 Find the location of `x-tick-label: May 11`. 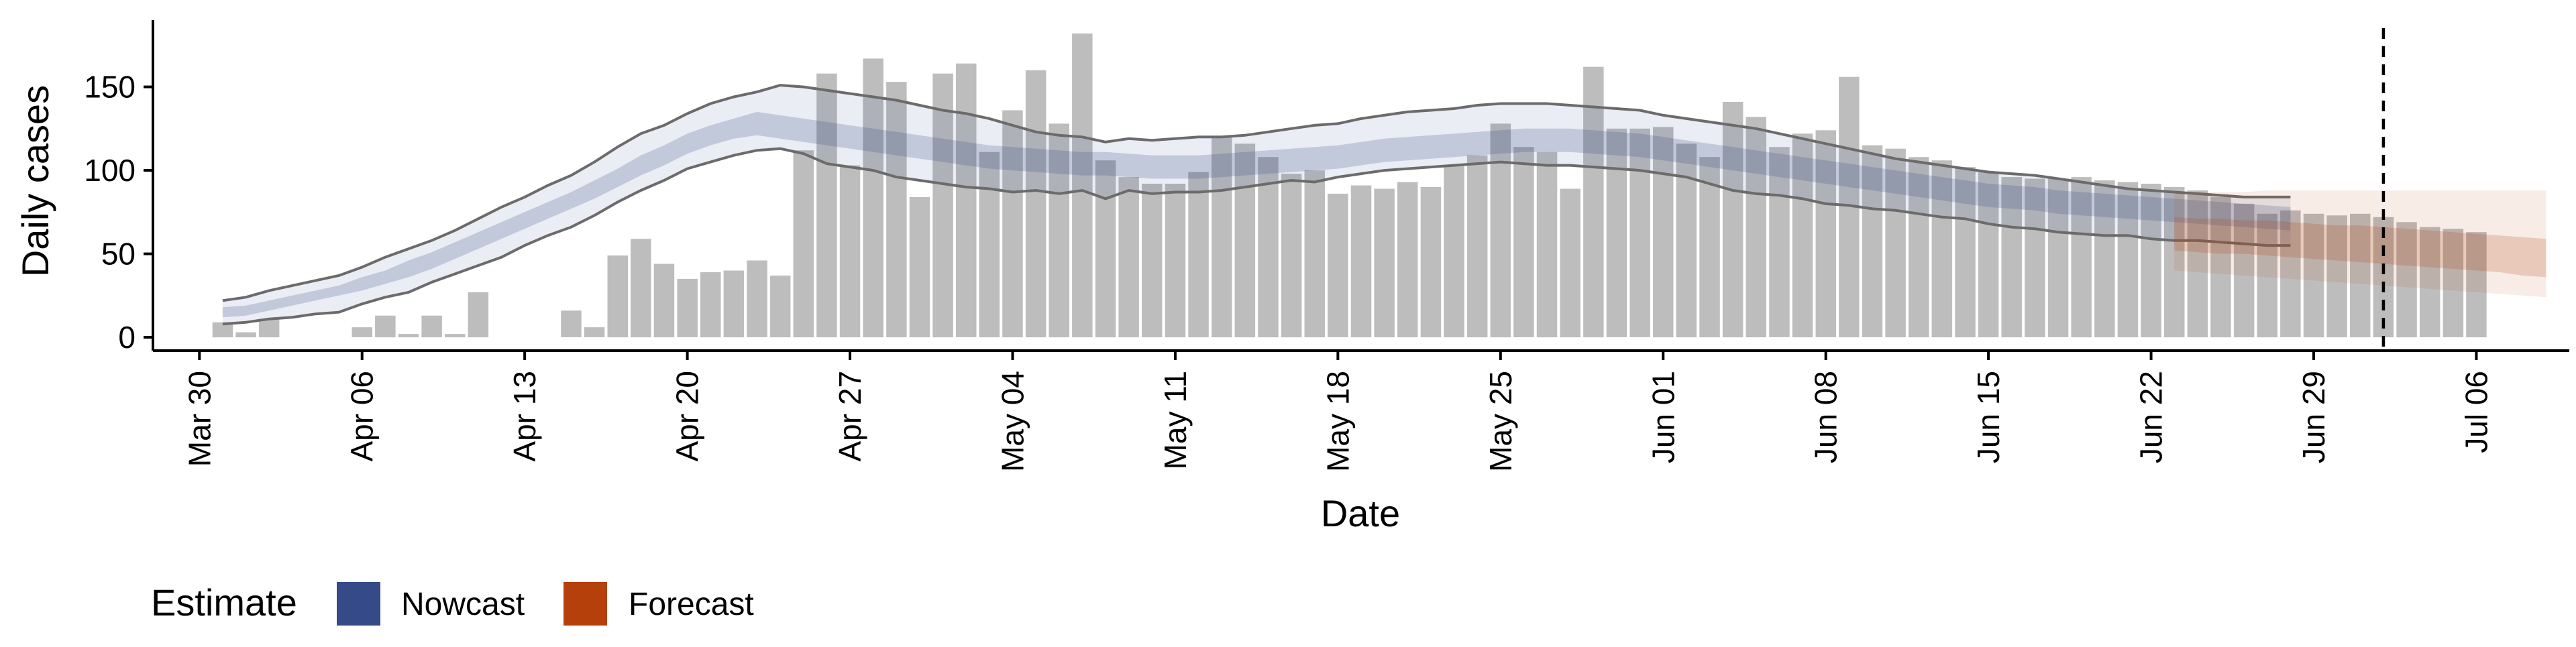

x-tick-label: May 11 is located at coordinates (1175, 420).